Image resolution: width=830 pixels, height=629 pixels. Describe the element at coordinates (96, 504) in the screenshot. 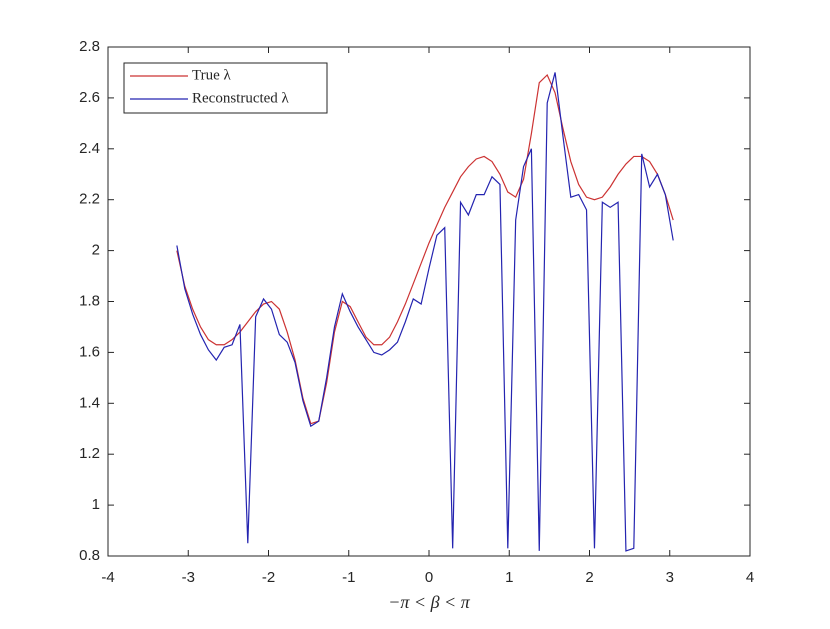

I see `y-tick-label: 1` at that location.